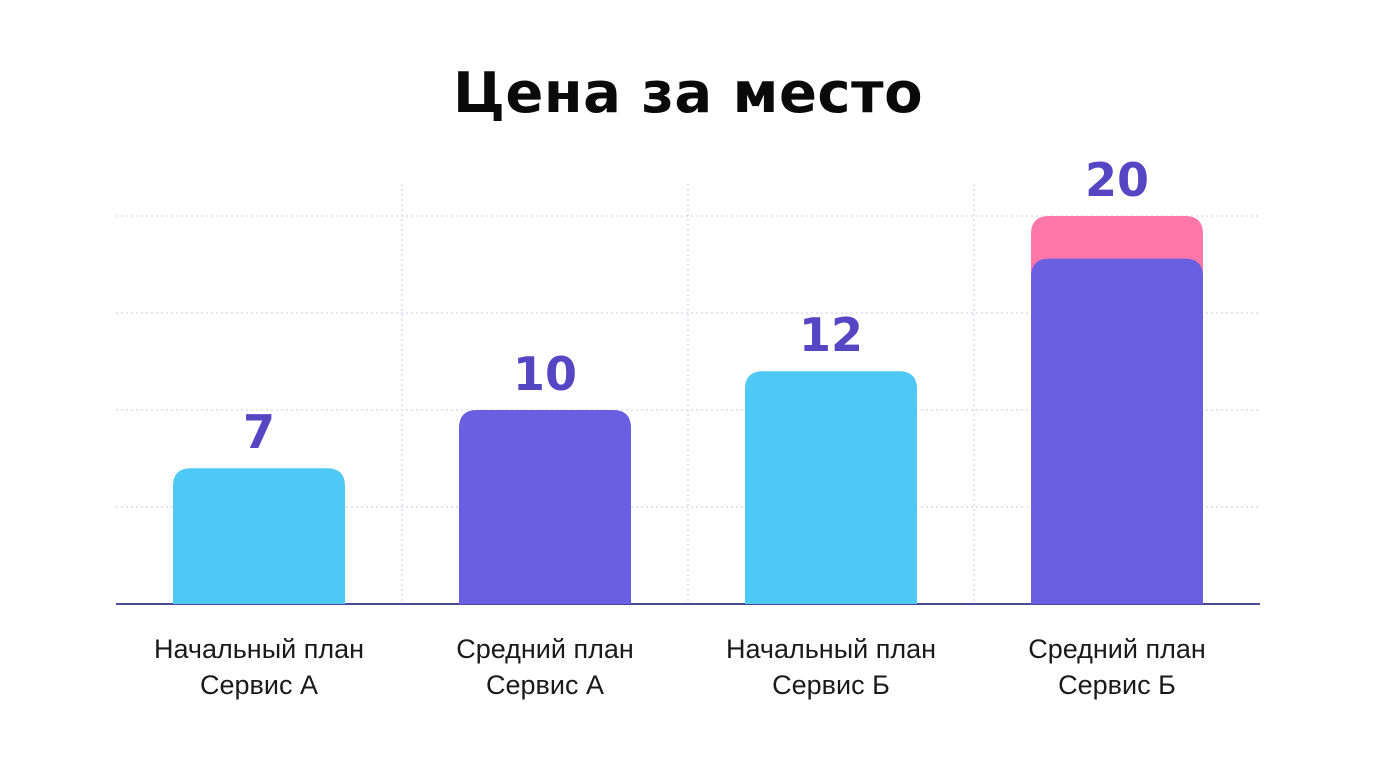  What do you see at coordinates (259, 432) in the screenshot?
I see `value-label: 7` at bounding box center [259, 432].